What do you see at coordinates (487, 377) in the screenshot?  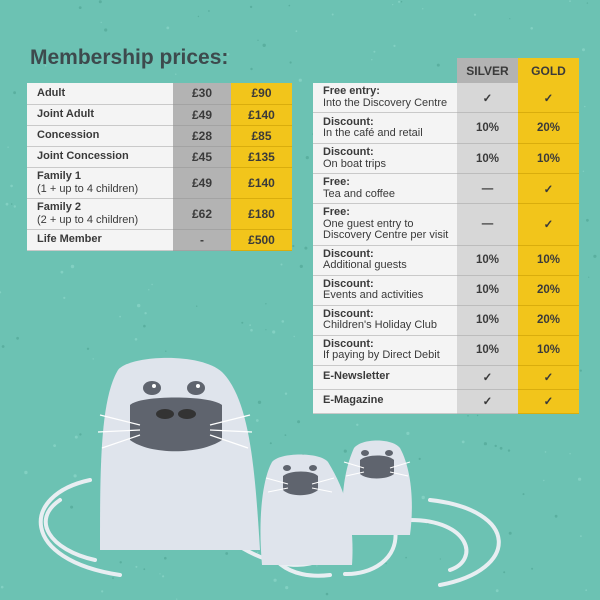 I see `silver-benefit: ✓` at bounding box center [487, 377].